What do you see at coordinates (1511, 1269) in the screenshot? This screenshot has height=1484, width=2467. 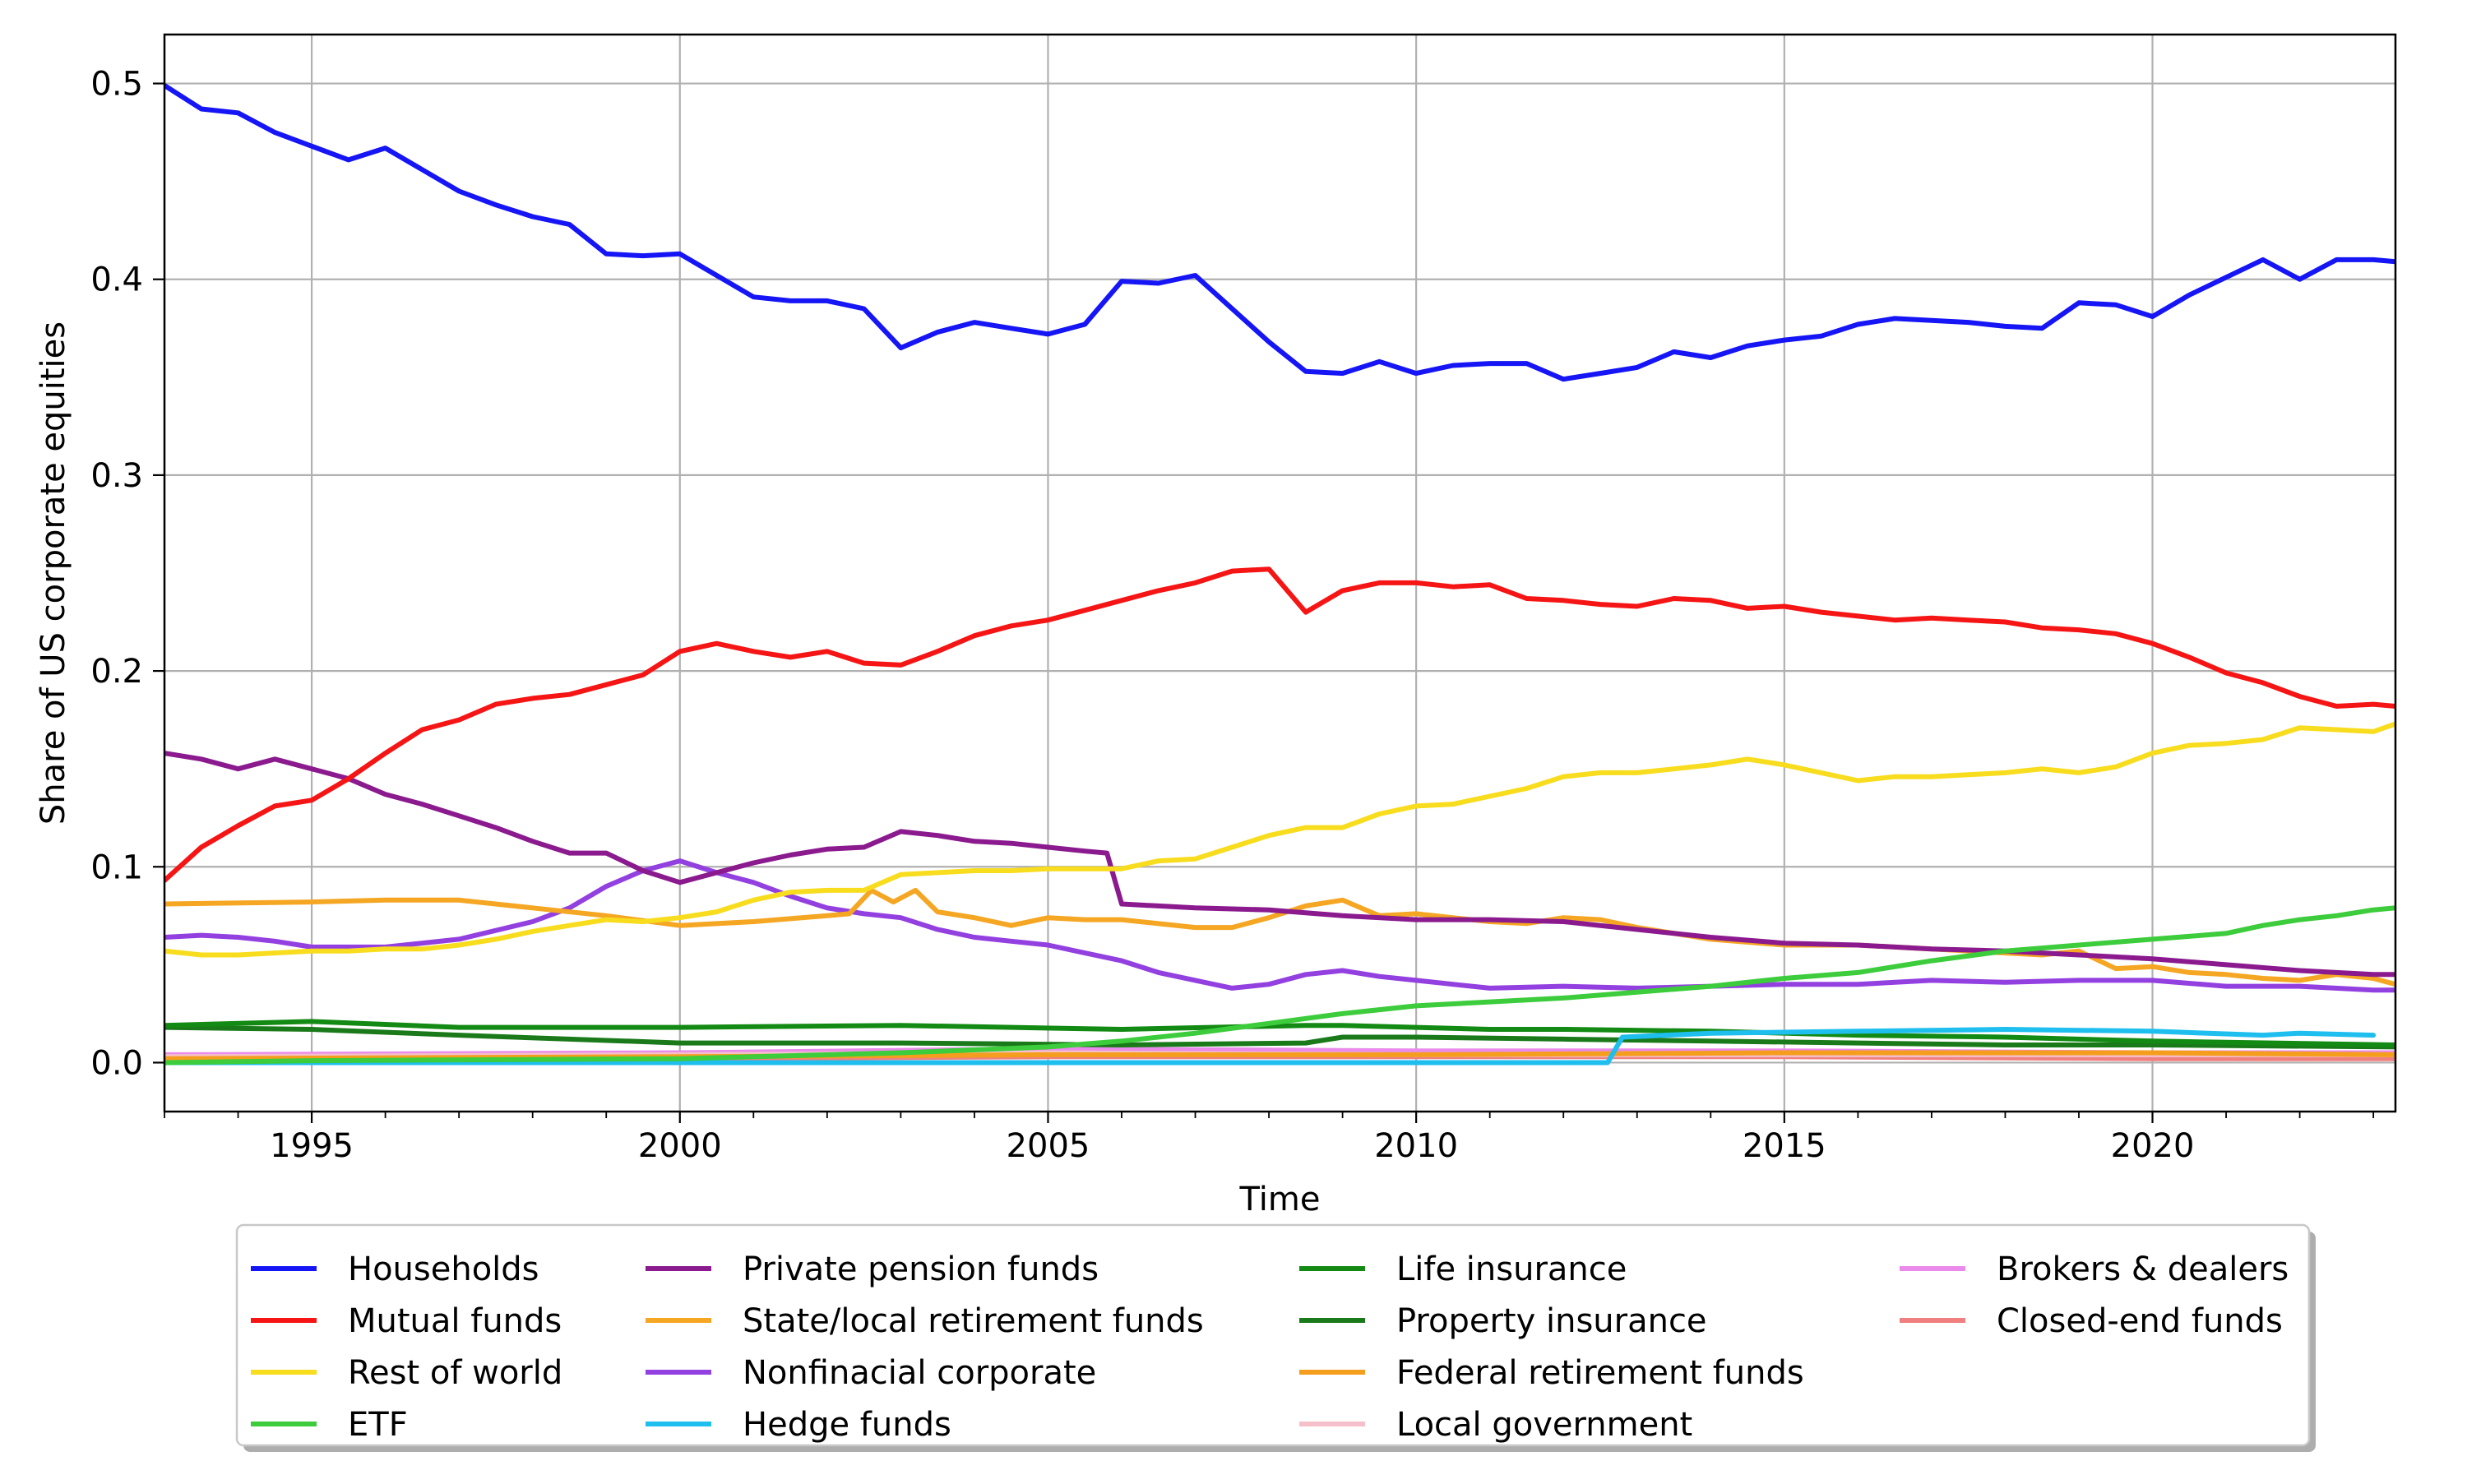 I see `legend-label-life-insurance: Life insurance` at bounding box center [1511, 1269].